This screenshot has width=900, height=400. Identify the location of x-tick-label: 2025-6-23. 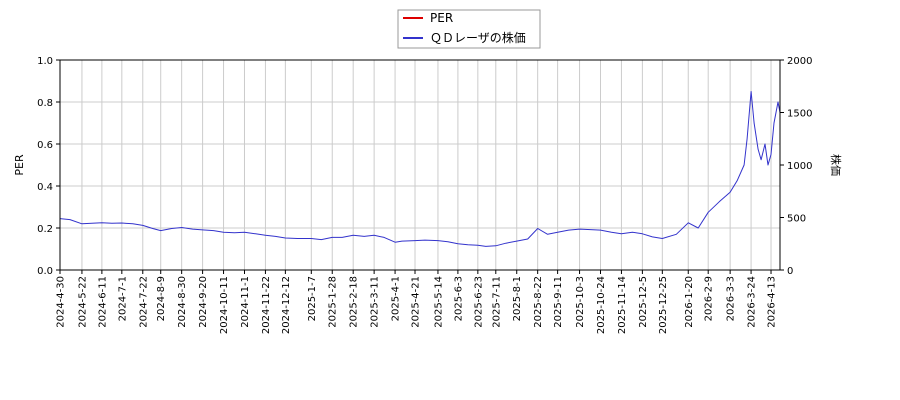
(478, 302).